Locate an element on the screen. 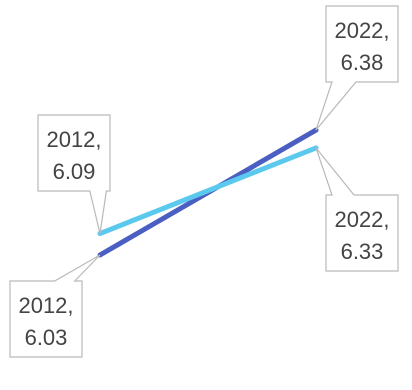 The image size is (412, 390). data-label-2012-series-1: 2012, 6.03 is located at coordinates (55, 306).